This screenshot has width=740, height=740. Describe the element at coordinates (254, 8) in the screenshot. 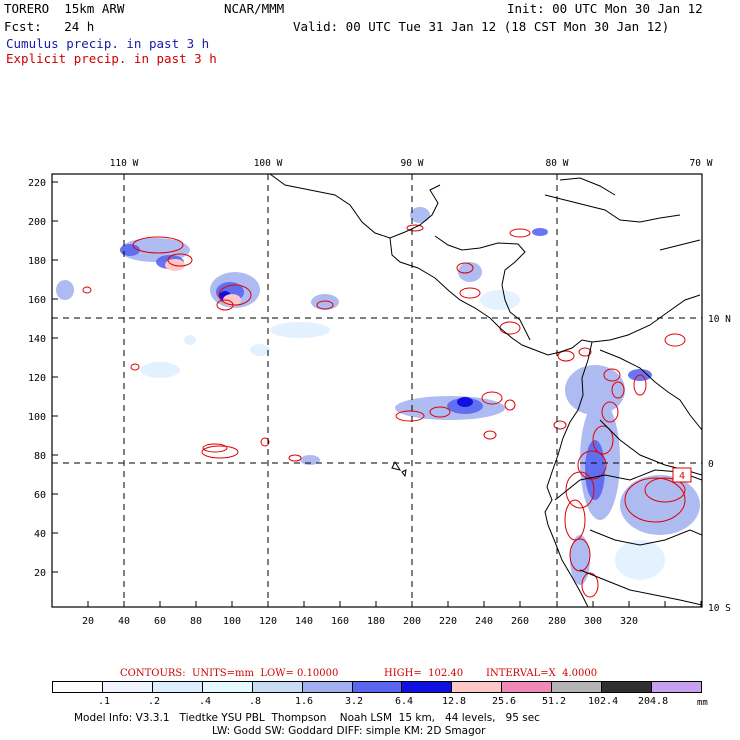

I see `organization: NCAR/MMM` at that location.